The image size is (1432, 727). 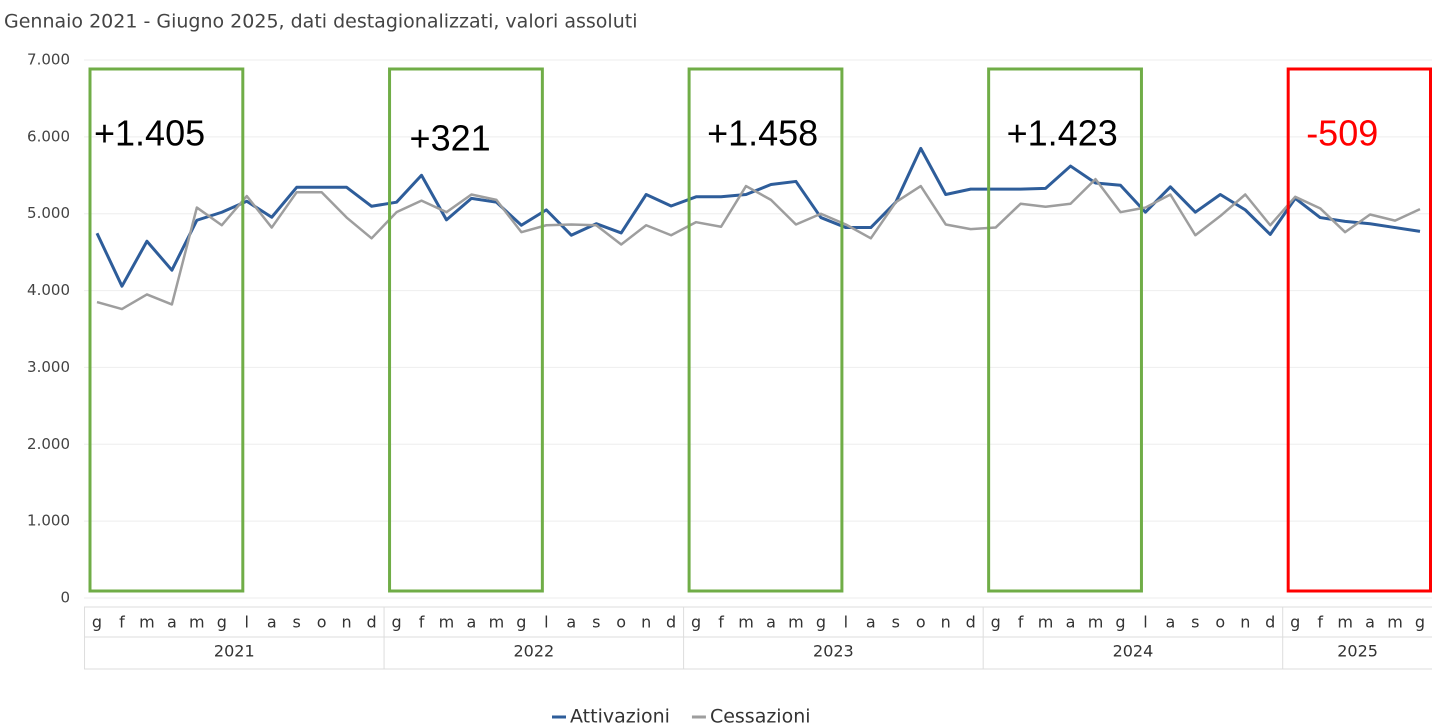 I want to click on group-label: 2021, so click(x=234, y=651).